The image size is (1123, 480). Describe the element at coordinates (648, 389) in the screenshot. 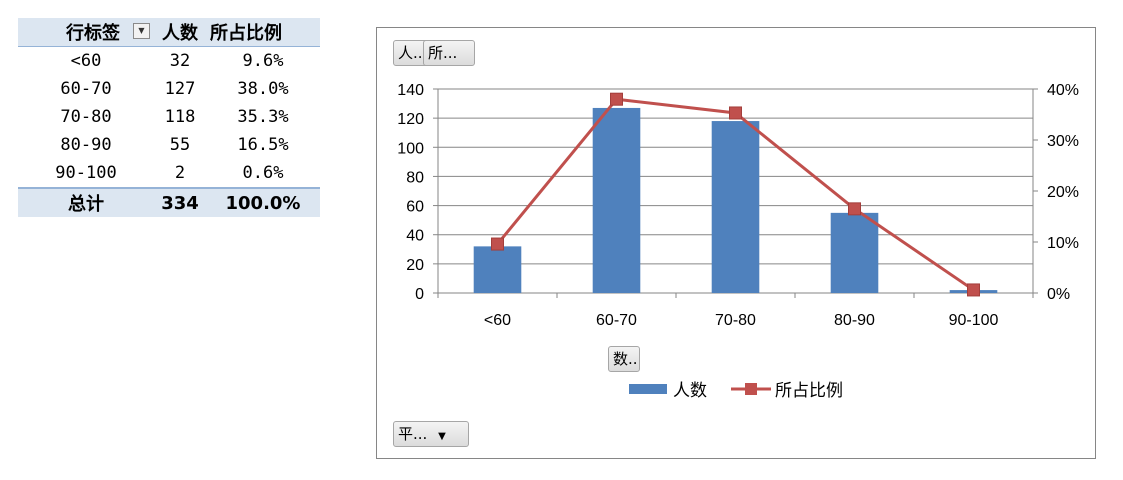

I see `legend-swatch-count` at that location.